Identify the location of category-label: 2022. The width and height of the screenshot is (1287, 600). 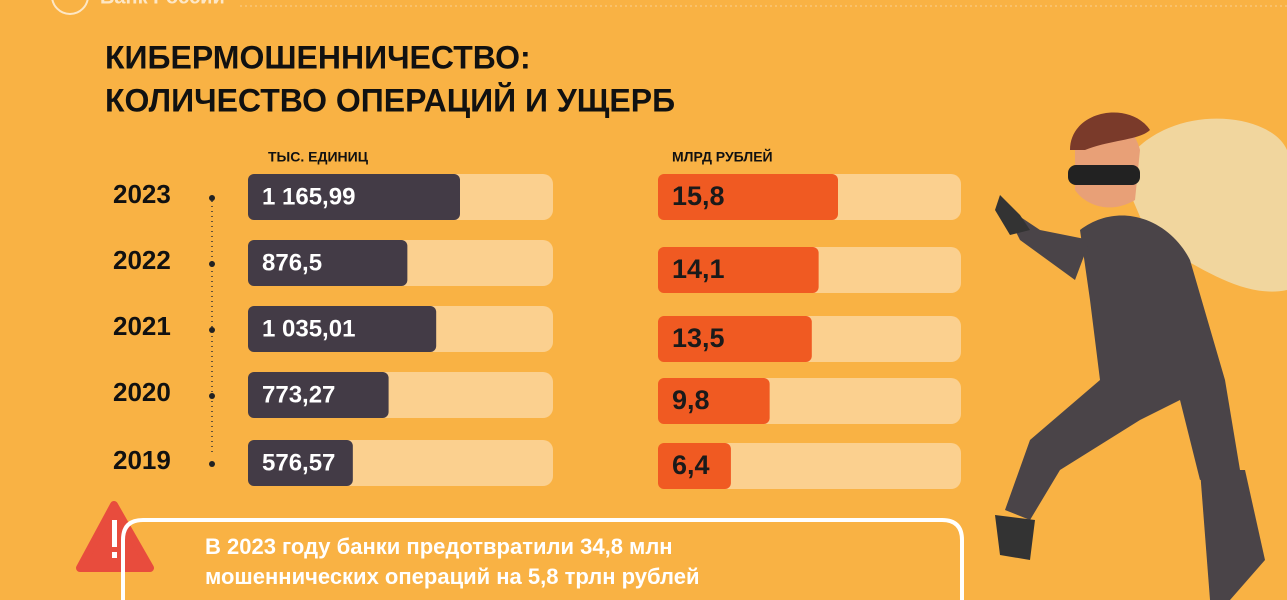
(142, 260).